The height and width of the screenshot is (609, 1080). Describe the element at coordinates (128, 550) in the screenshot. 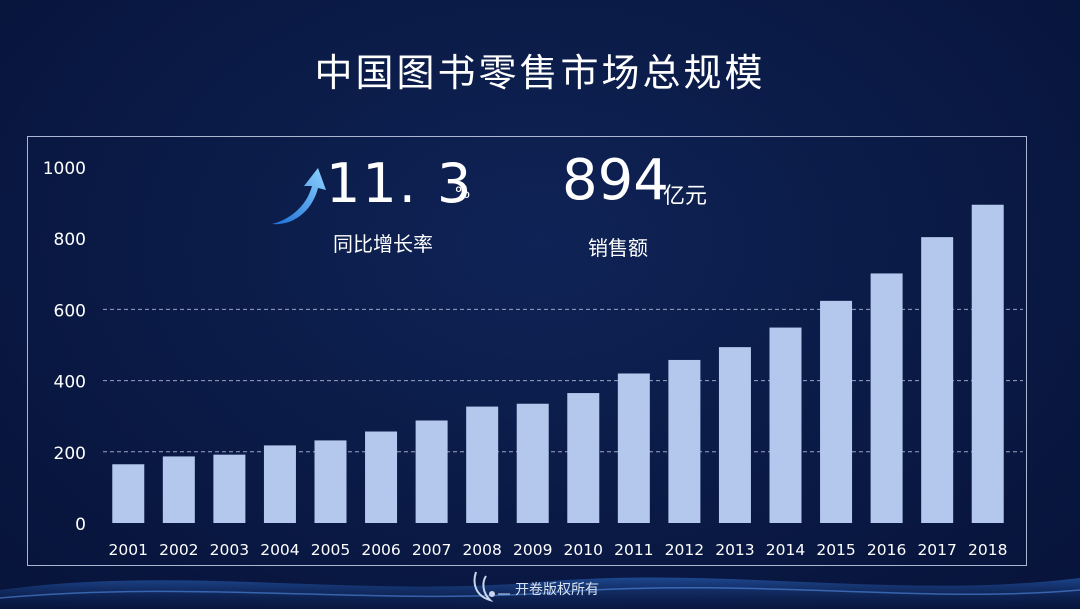

I see `x-tick-label: 2001` at that location.